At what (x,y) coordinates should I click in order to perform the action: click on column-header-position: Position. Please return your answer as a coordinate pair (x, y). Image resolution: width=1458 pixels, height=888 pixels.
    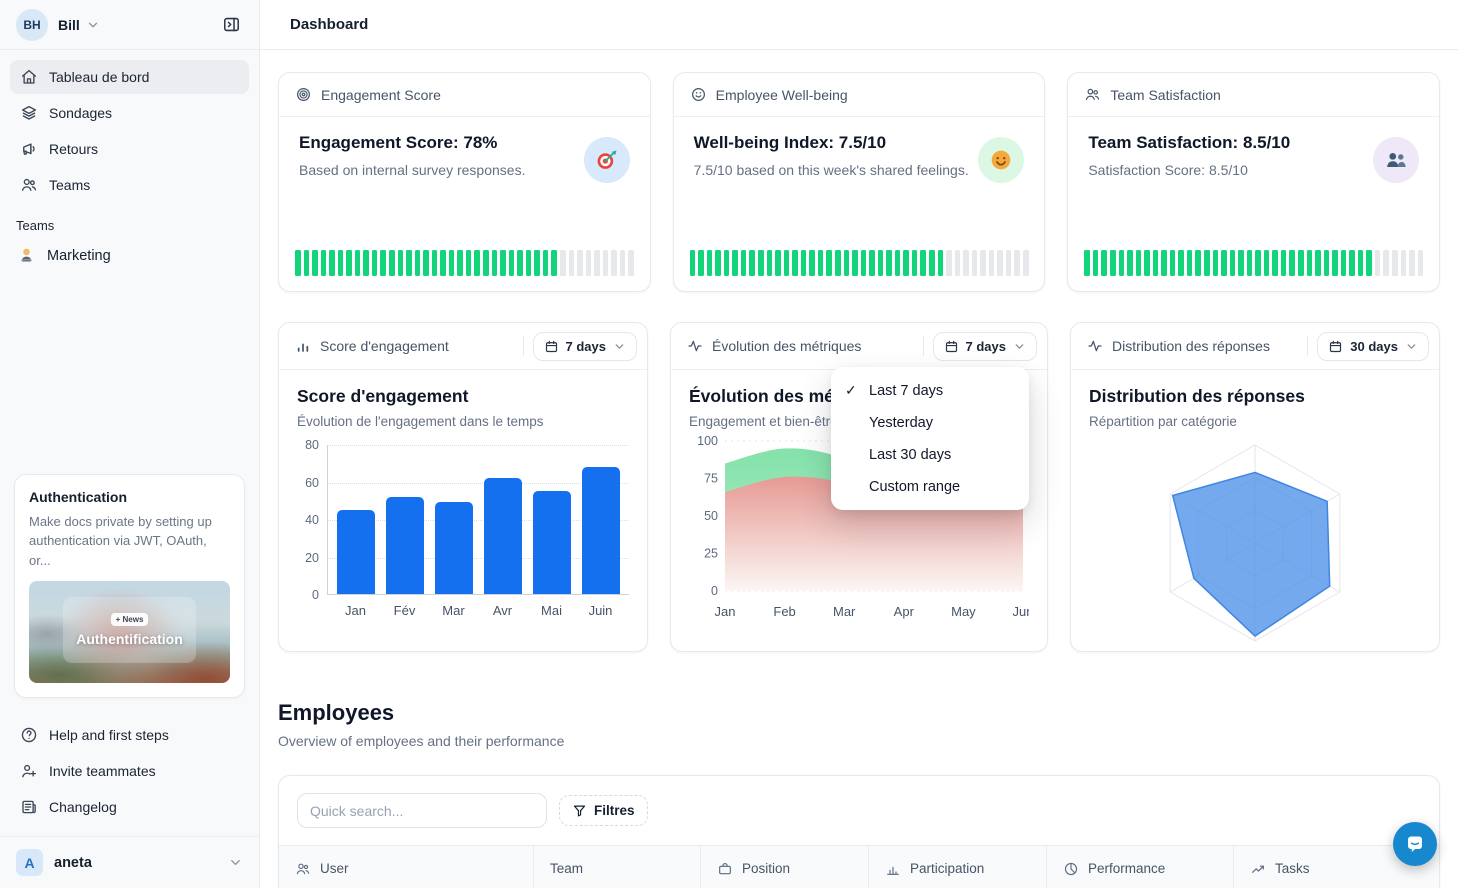
    Looking at the image, I should click on (785, 867).